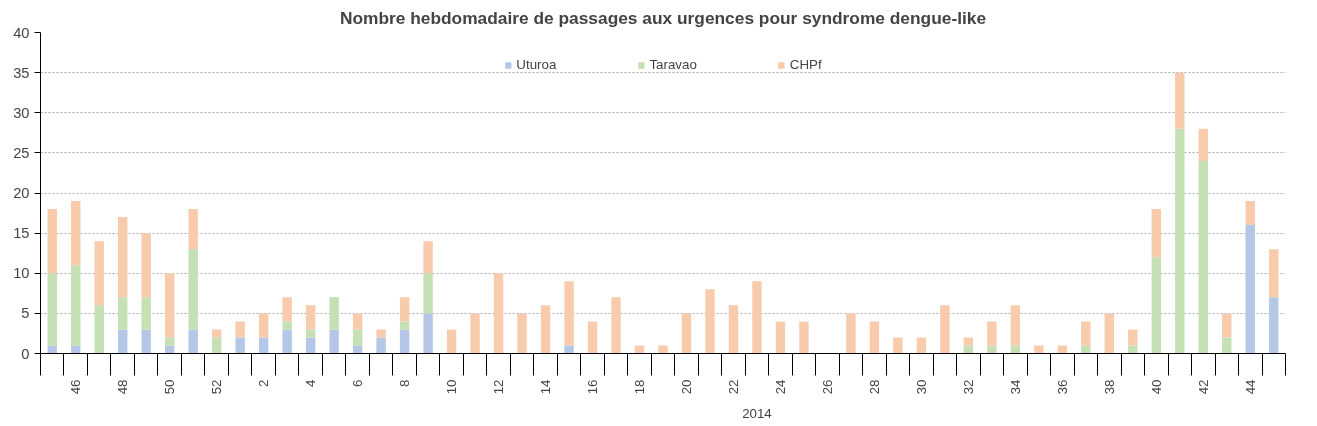 This screenshot has height=426, width=1317. Describe the element at coordinates (1203, 387) in the screenshot. I see `x-tick-label: 42` at that location.